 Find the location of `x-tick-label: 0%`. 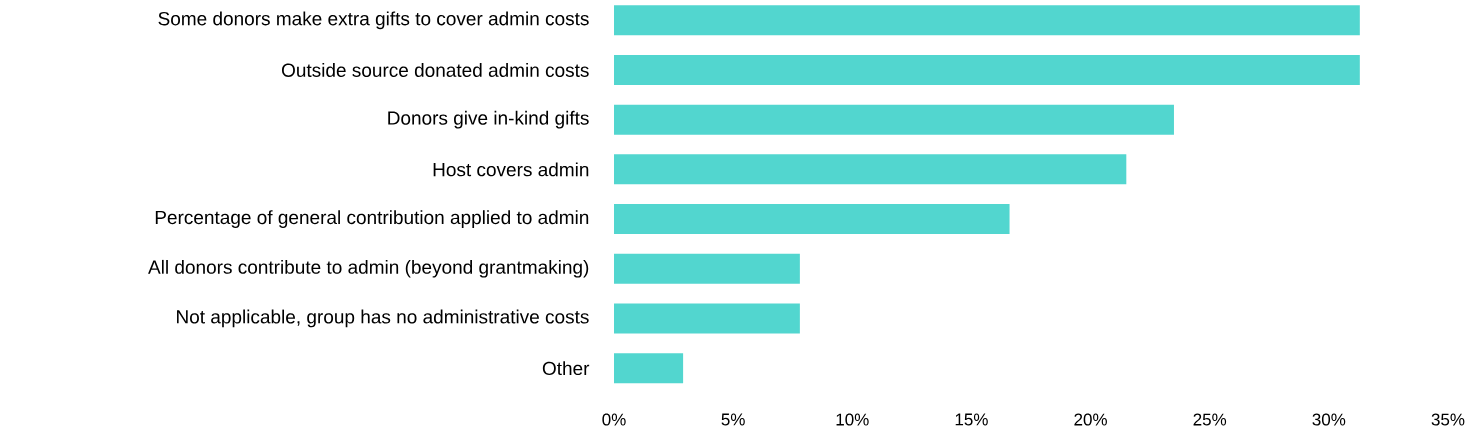

x-tick-label: 0% is located at coordinates (614, 419).